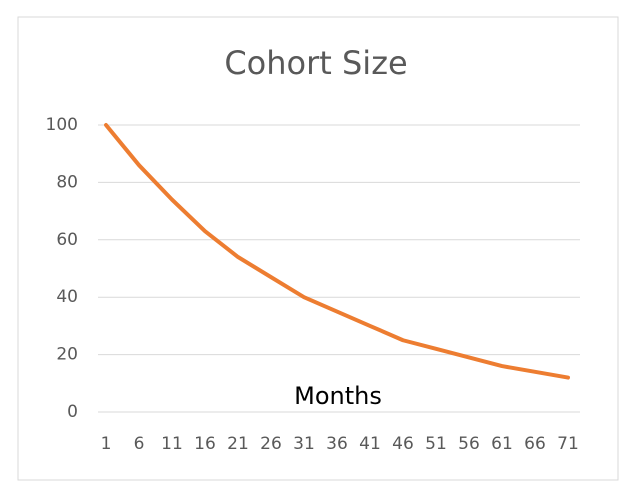 The width and height of the screenshot is (639, 497). Describe the element at coordinates (67, 297) in the screenshot. I see `y-tick-label: 40` at that location.